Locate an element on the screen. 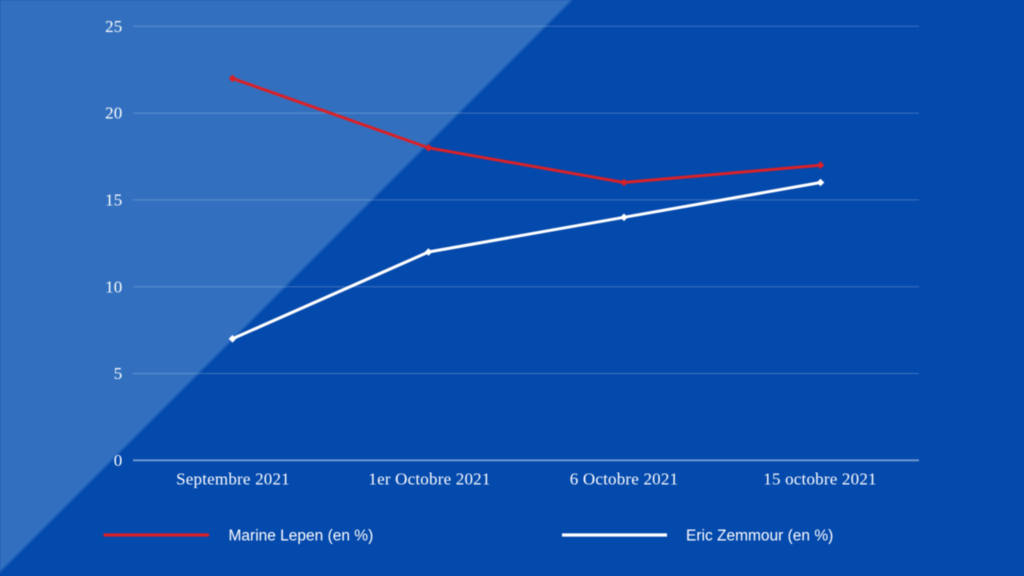 This screenshot has height=576, width=1024. svg-text: 25 is located at coordinates (113, 26).